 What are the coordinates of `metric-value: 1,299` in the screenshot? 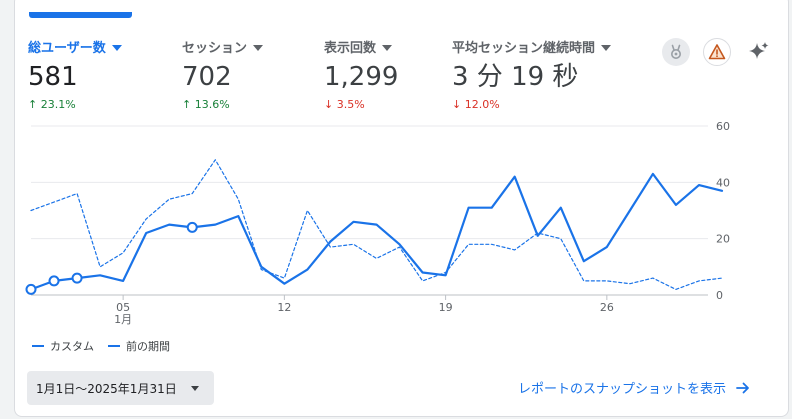 It's located at (361, 77).